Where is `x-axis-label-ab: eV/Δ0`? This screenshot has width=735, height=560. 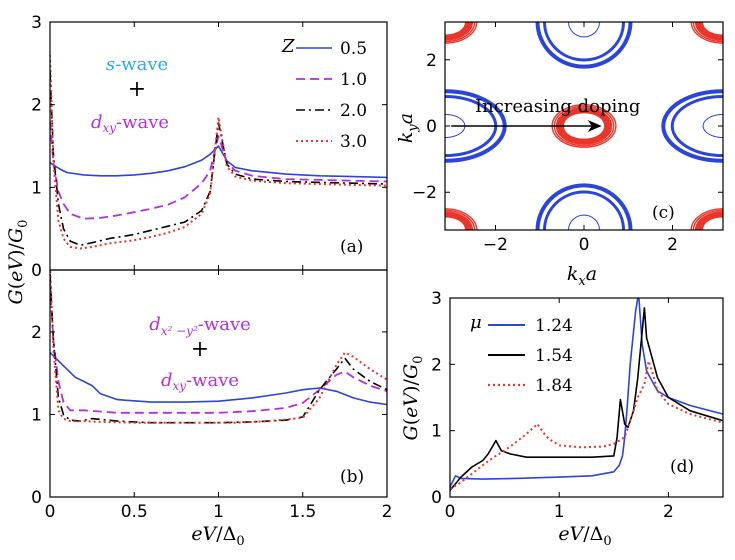
x-axis-label-ab: eV/Δ0 is located at coordinates (217, 536).